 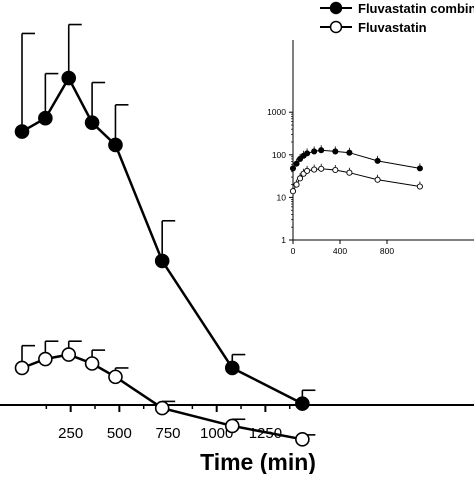 What do you see at coordinates (416, 8) in the screenshot?
I see `legend-label: Fluvastatin combination` at bounding box center [416, 8].